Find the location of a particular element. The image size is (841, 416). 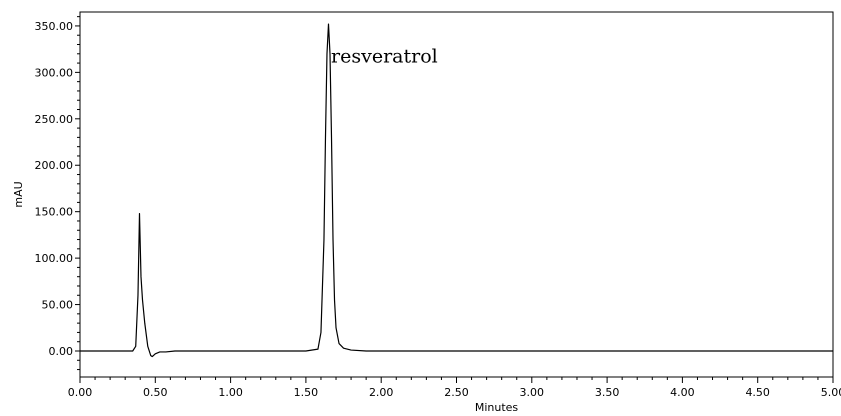

x-tick-label: 2.00 is located at coordinates (381, 392).